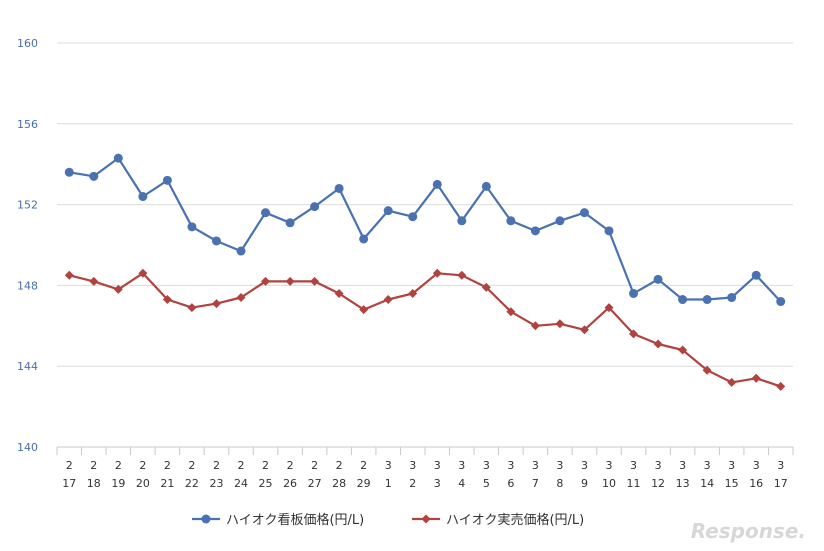  Describe the element at coordinates (27, 285) in the screenshot. I see `y-tick-label: 148` at that location.